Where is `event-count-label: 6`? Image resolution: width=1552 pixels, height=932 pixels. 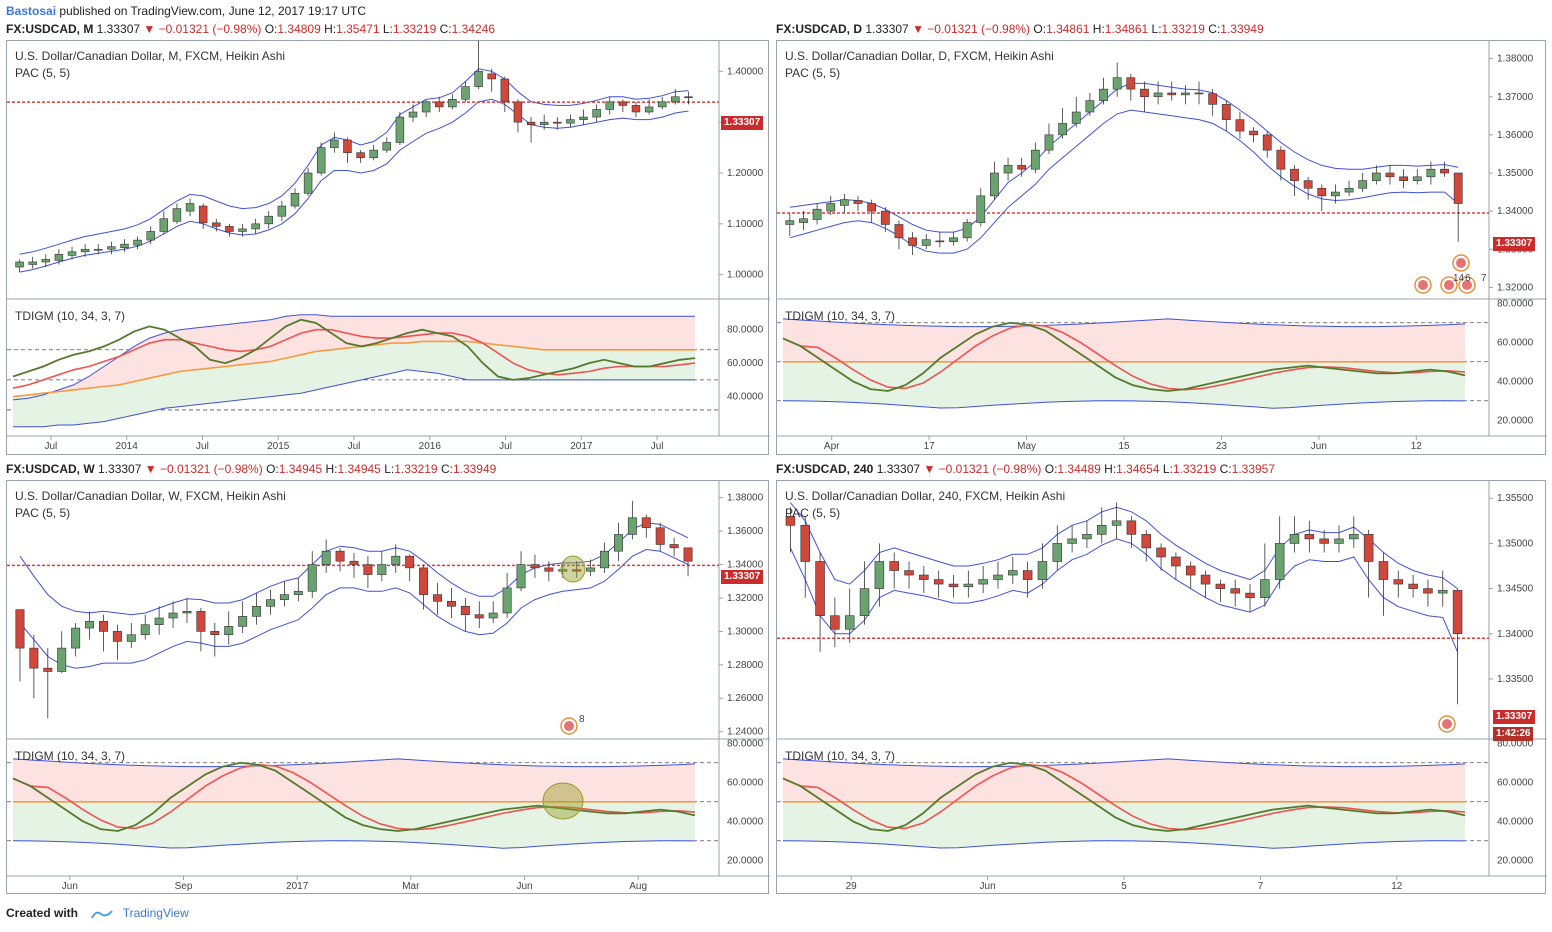
event-count-label: 6 is located at coordinates (1468, 278).